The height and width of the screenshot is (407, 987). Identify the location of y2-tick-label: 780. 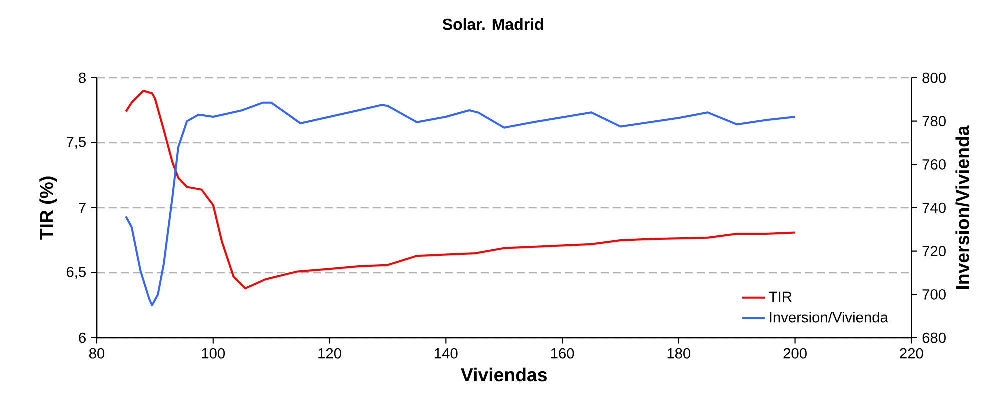
(934, 121).